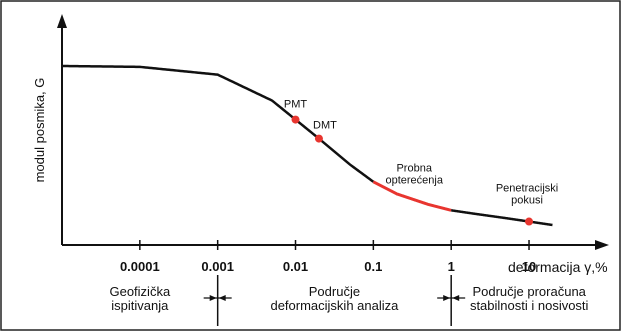  I want to click on x-tick-label-0: 0.0001, so click(140, 266).